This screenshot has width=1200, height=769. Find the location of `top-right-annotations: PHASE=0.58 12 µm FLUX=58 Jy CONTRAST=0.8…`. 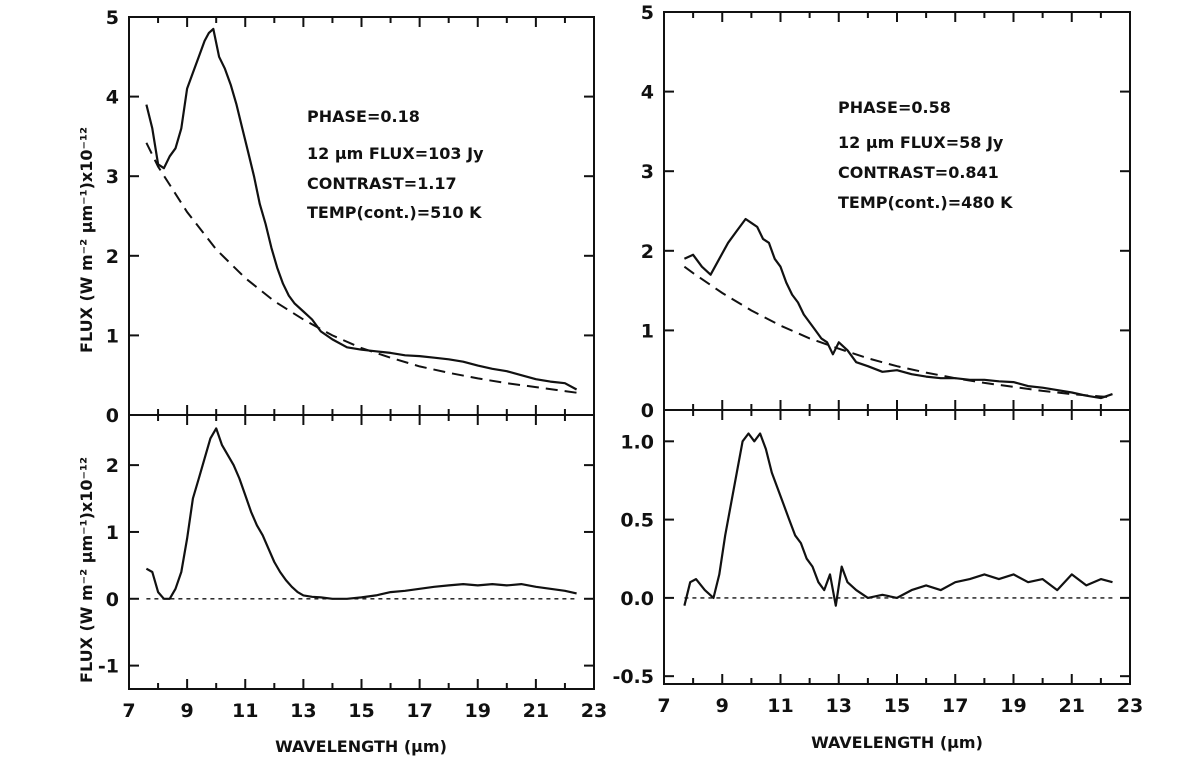

top-right-annotations: PHASE=0.58 12 µm FLUX=58 Jy CONTRAST=0.8… is located at coordinates (925, 155).